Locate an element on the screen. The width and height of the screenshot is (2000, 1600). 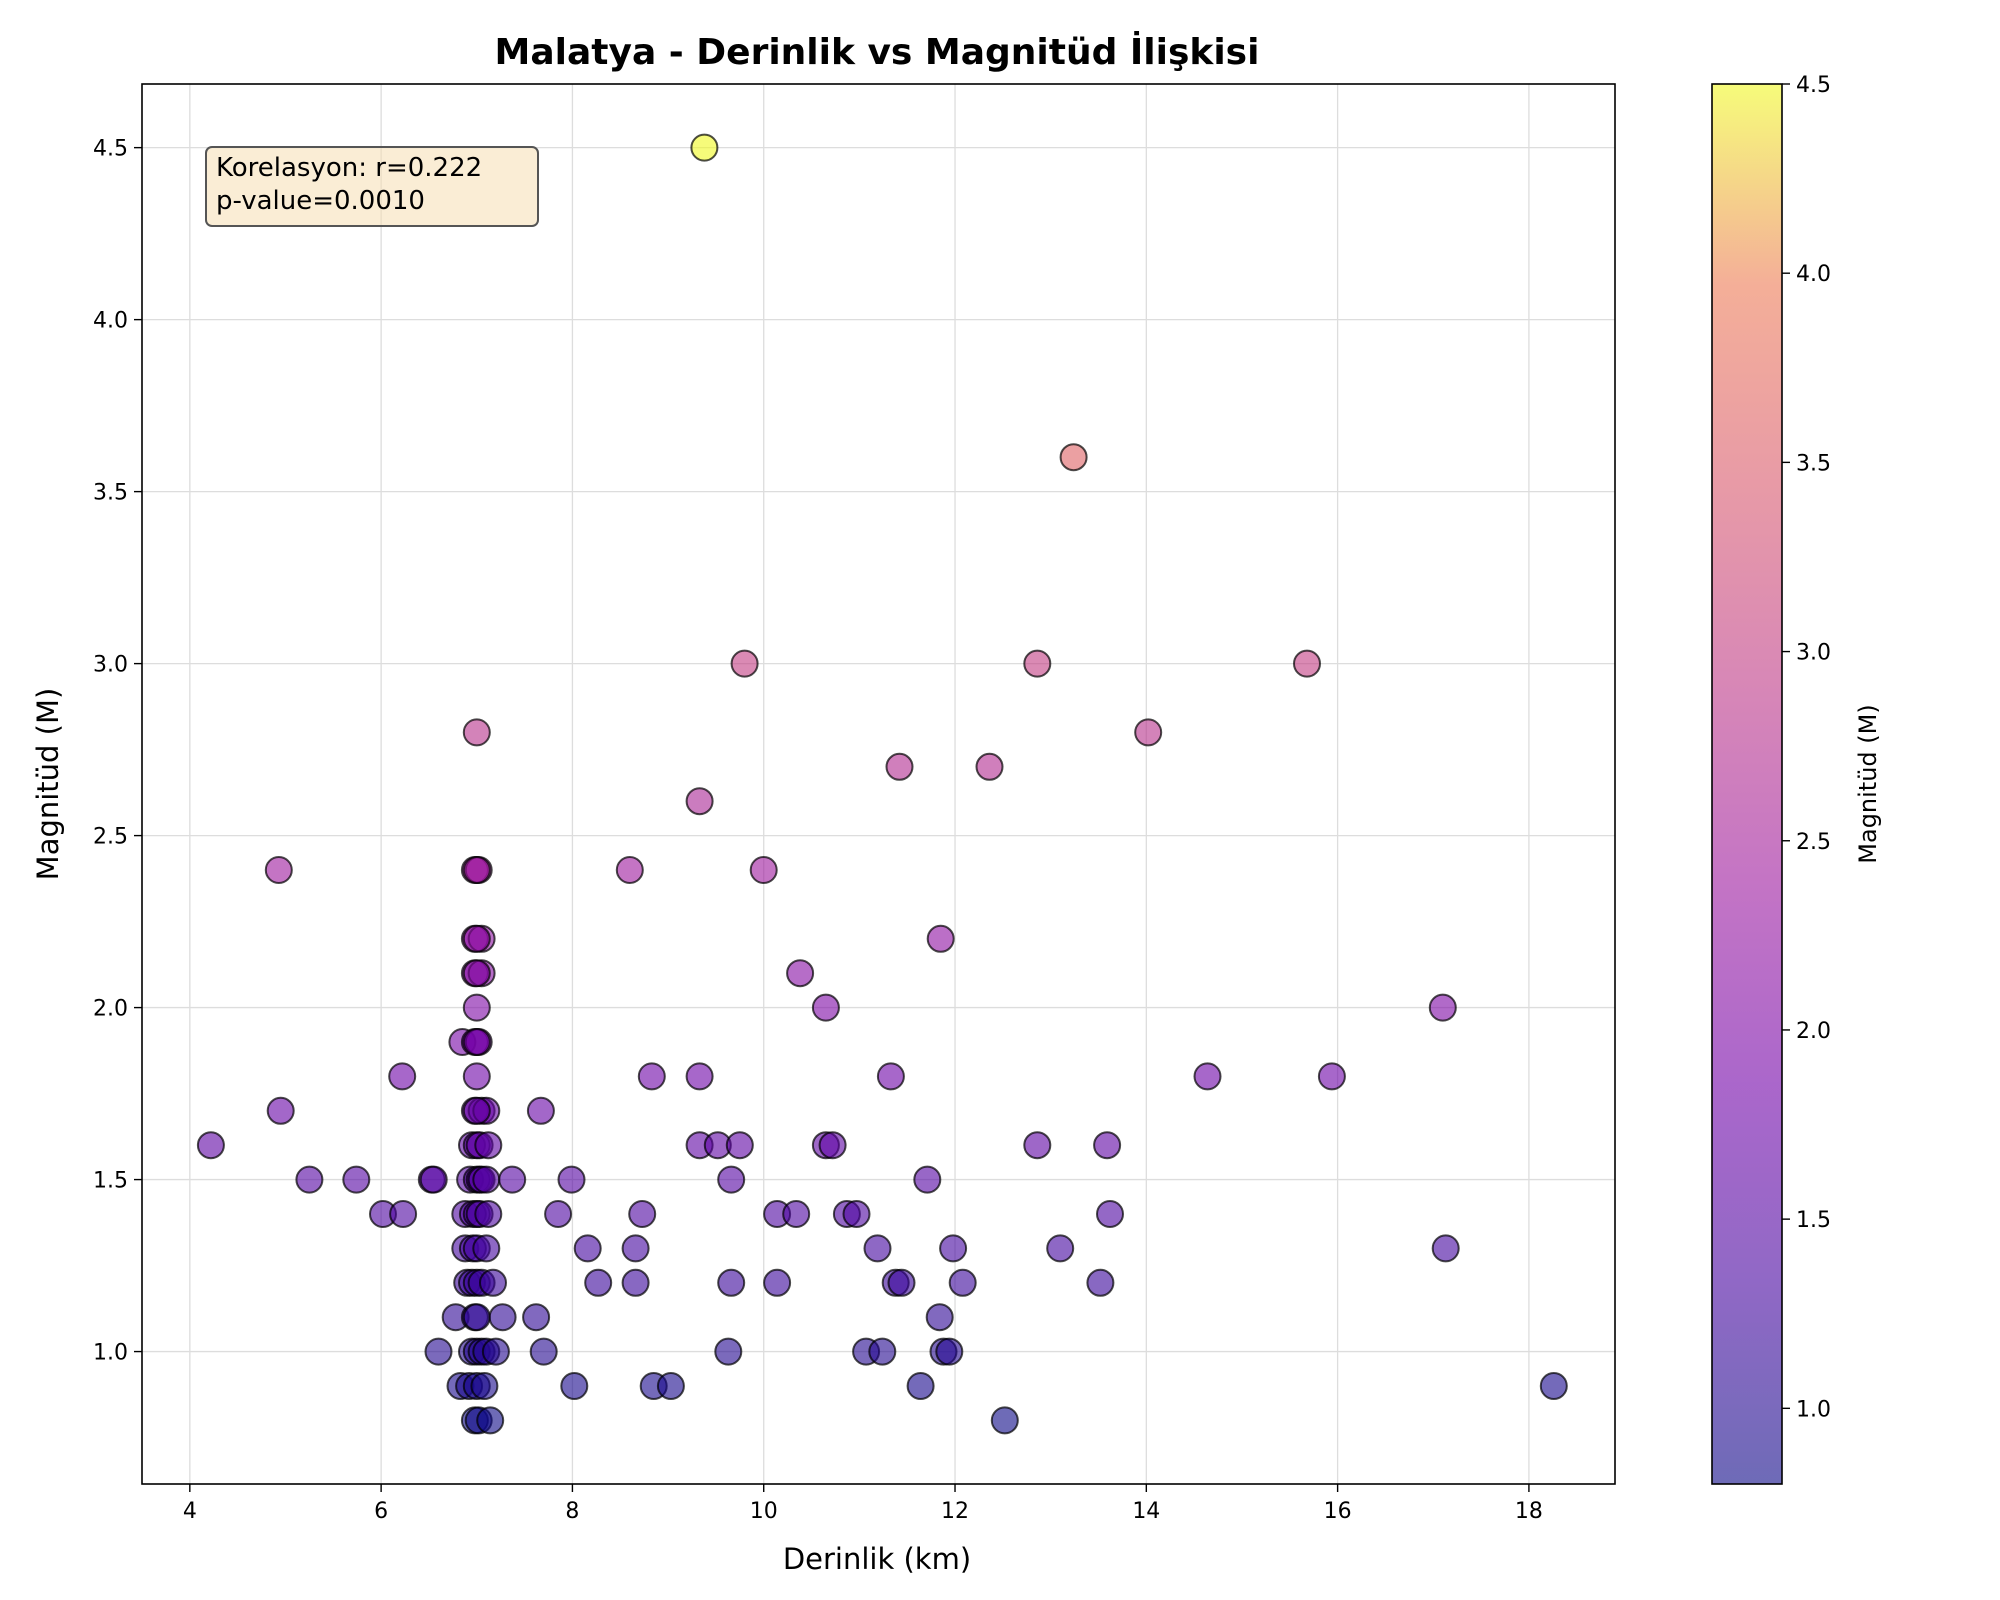
colorbar-tick-label: 1.5 is located at coordinates (1813, 1220).